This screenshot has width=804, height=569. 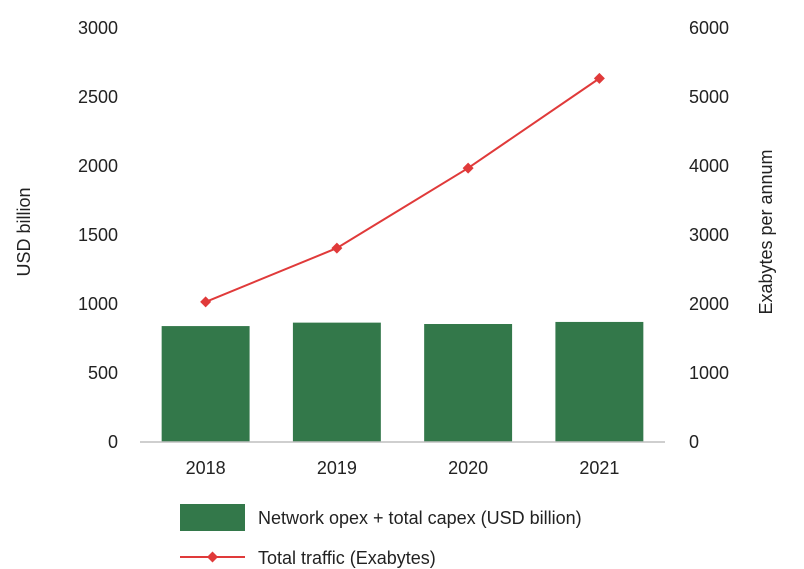 What do you see at coordinates (24, 231) in the screenshot?
I see `left-axis-title: USD billion` at bounding box center [24, 231].